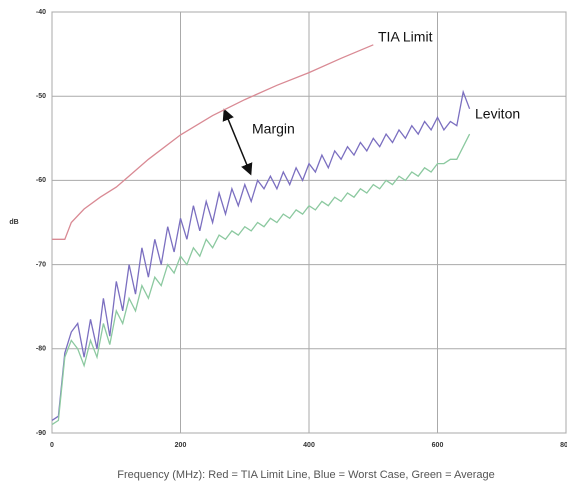  Describe the element at coordinates (181, 445) in the screenshot. I see `x-tick-label: 200` at that location.